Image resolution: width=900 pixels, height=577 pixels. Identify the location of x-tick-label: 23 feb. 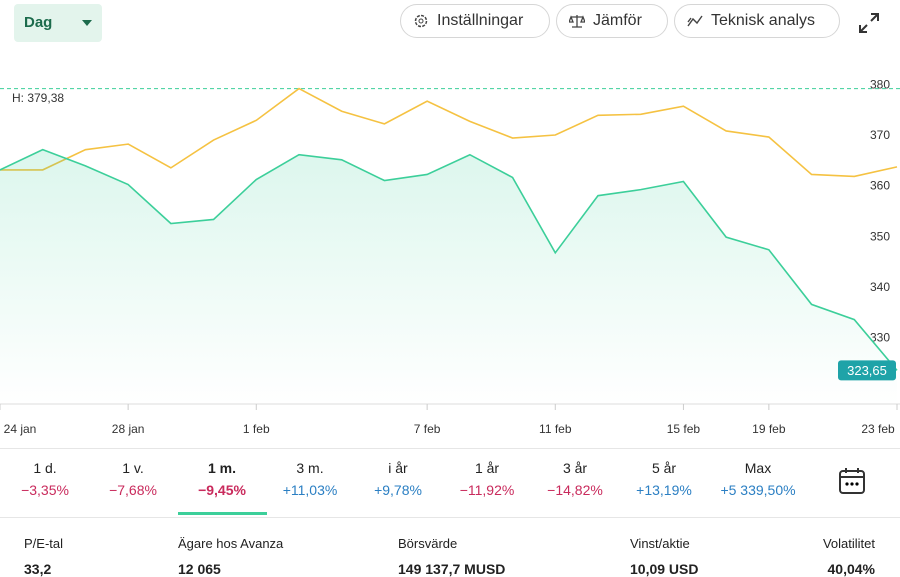
(878, 429).